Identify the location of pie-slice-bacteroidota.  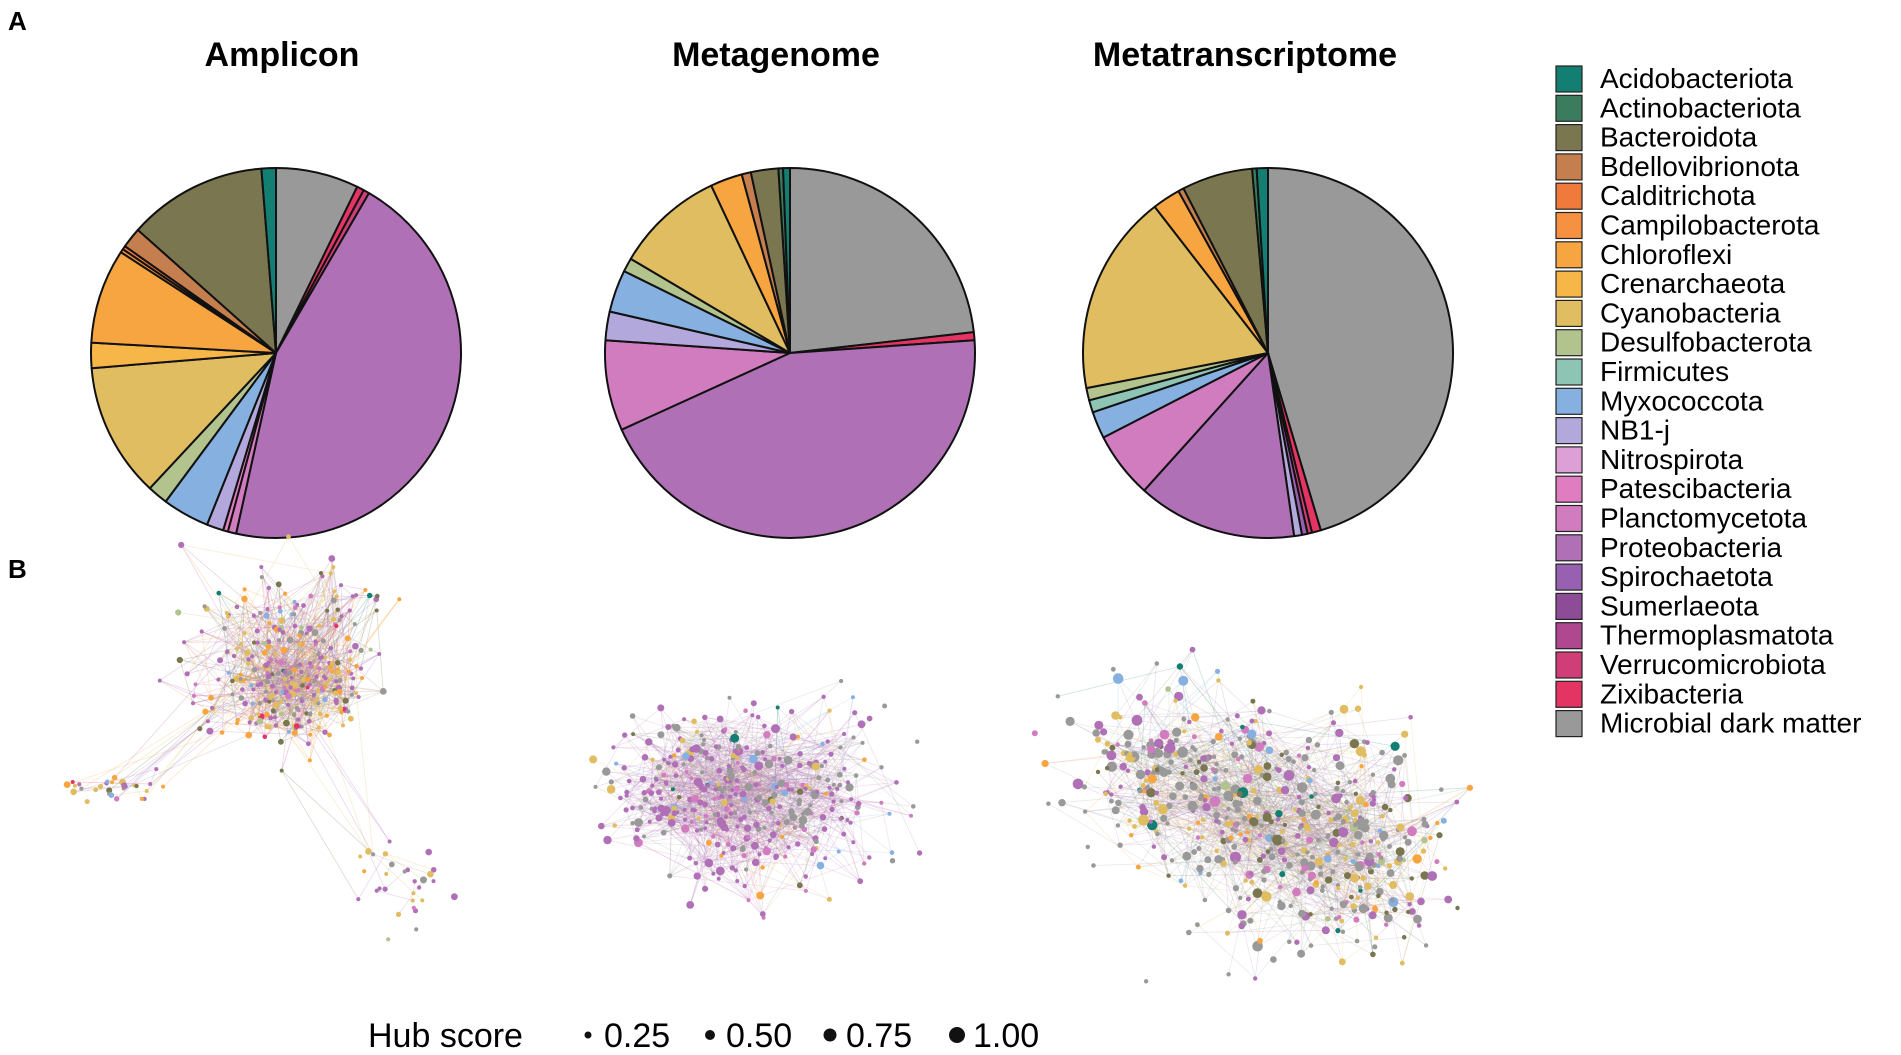
(206, 260).